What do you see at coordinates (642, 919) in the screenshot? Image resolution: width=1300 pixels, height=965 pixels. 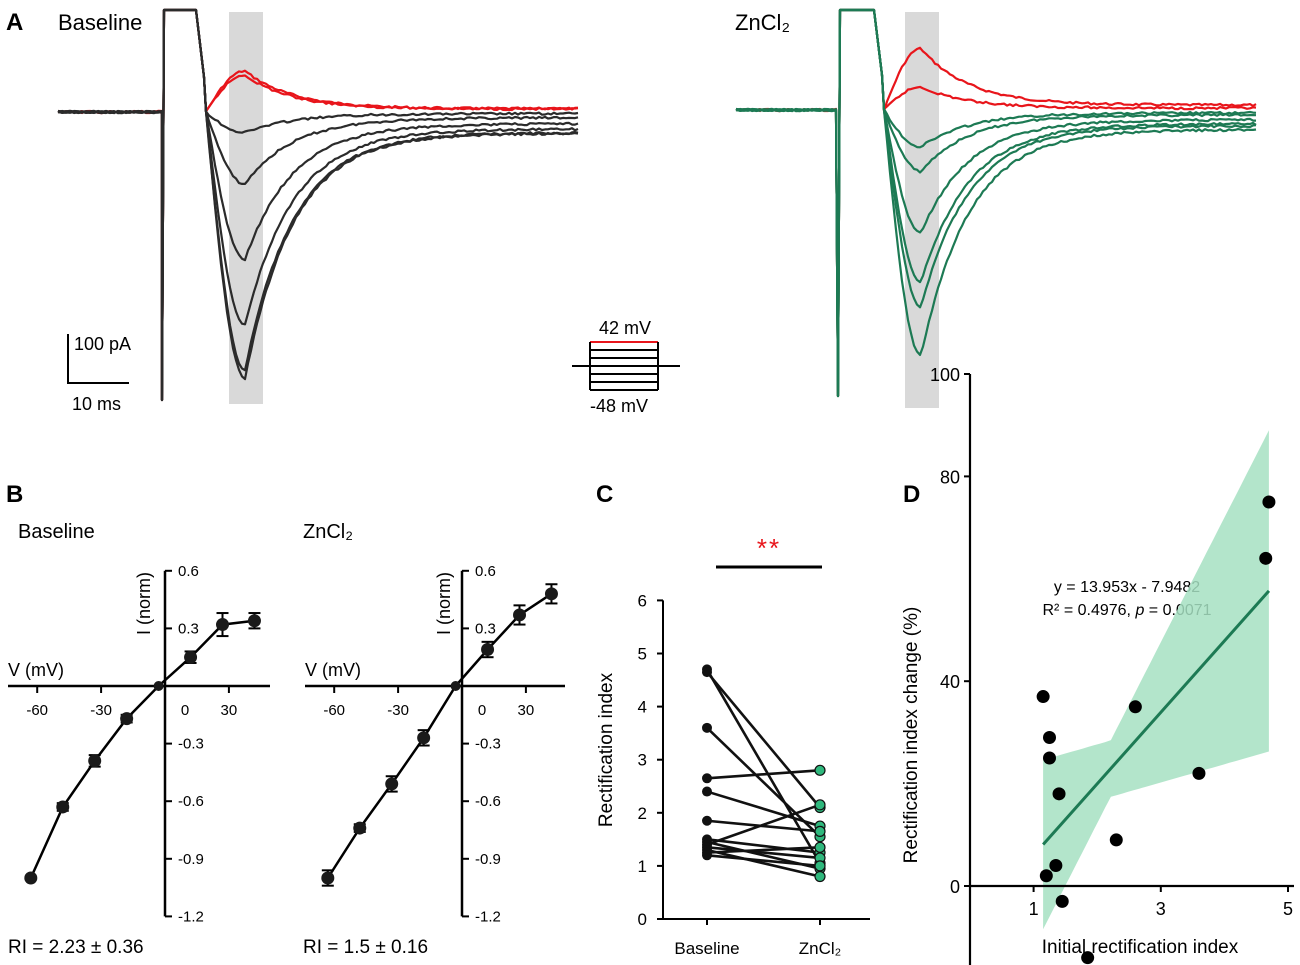 I see `c-ytick-label: 0` at bounding box center [642, 919].